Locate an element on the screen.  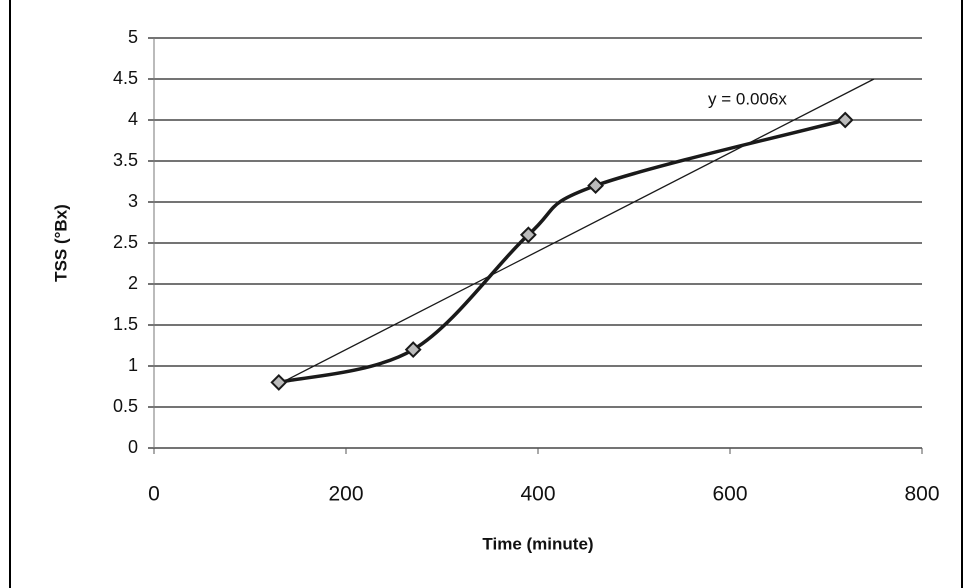
x-tick-label: 0 is located at coordinates (154, 494).